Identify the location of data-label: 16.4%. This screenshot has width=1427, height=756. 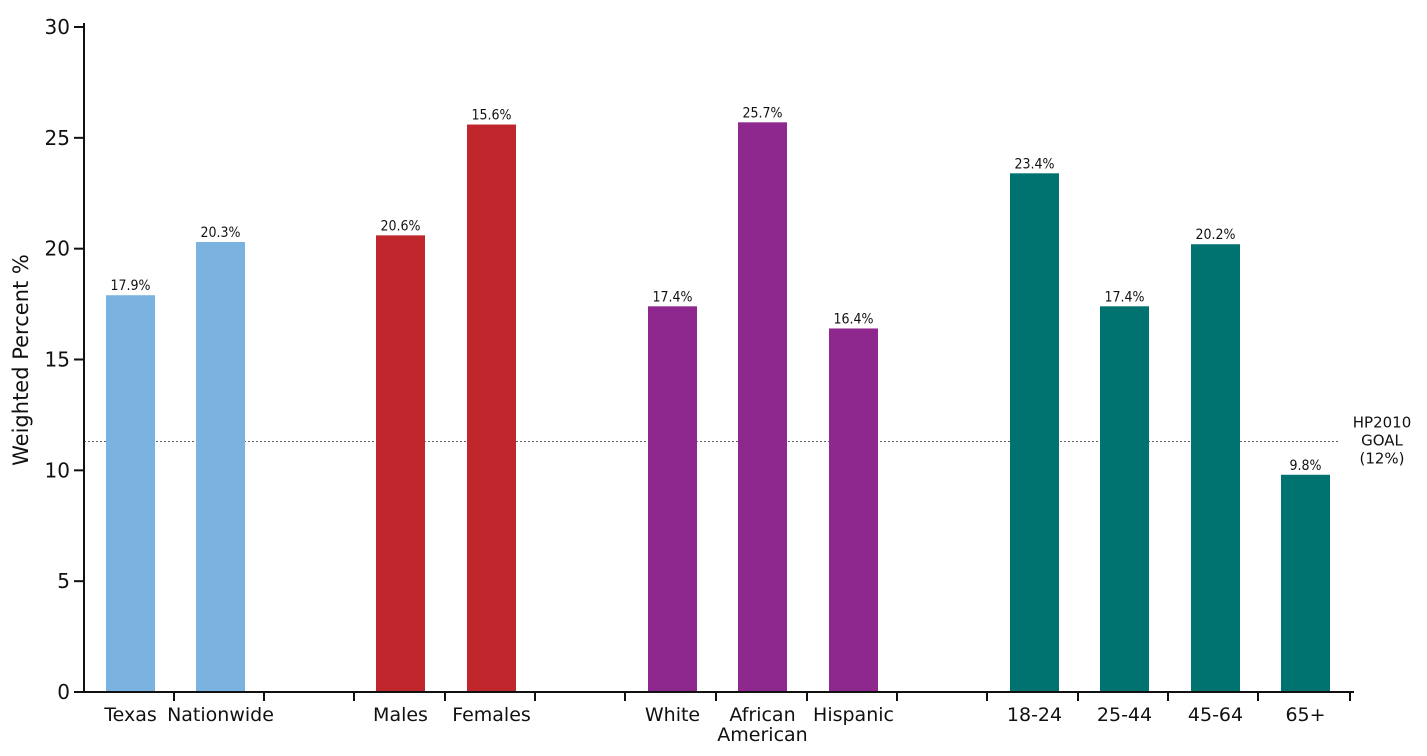
(853, 319).